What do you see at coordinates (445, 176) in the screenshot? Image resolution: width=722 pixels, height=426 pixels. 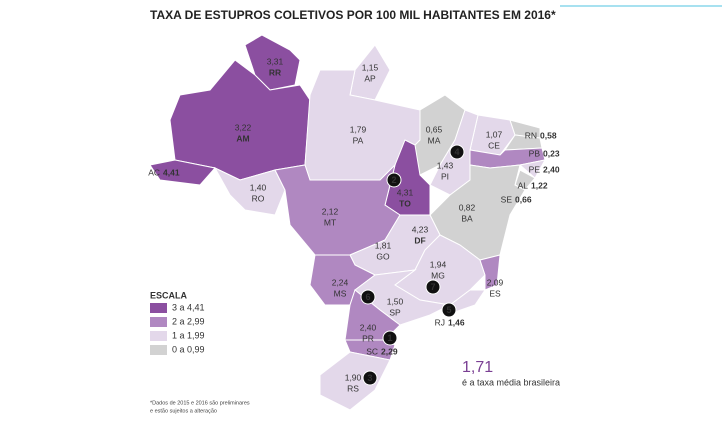 I see `state-code: PI` at bounding box center [445, 176].